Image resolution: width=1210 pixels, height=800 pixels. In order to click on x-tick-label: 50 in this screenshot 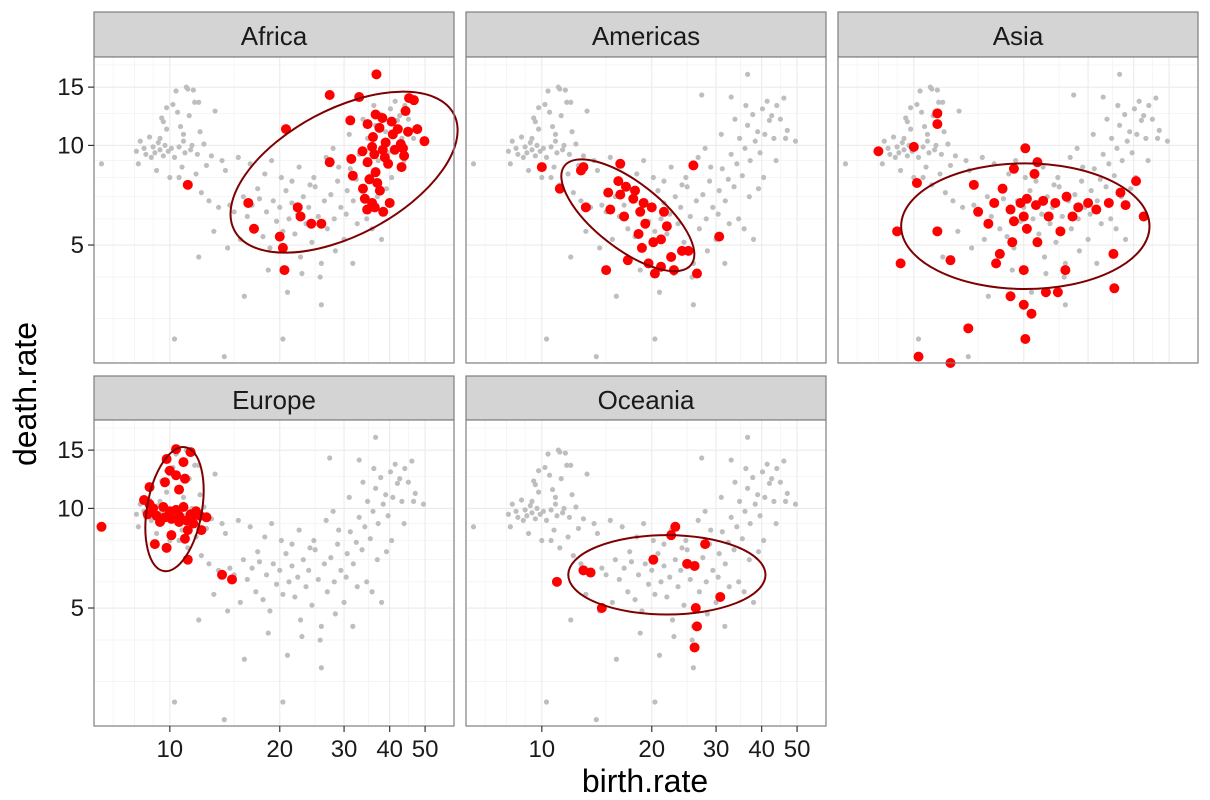, I will do `click(425, 749)`.